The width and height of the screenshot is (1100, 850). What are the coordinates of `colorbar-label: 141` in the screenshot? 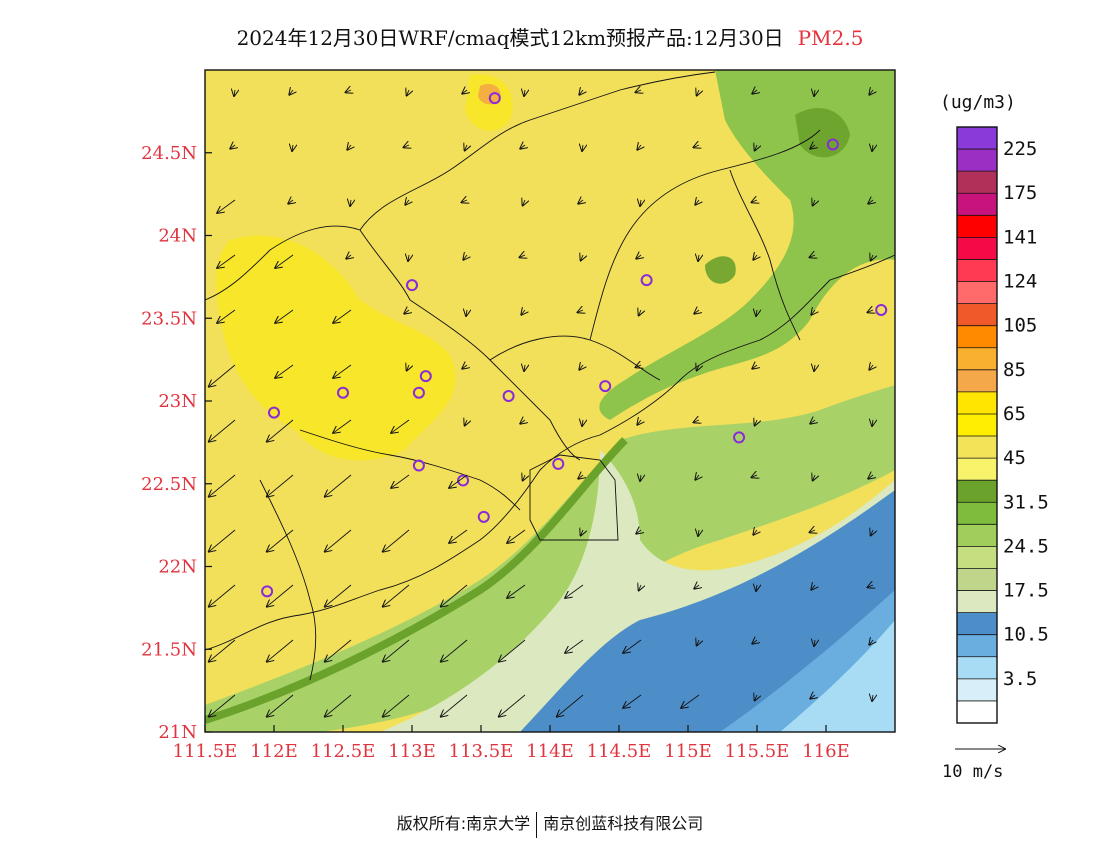 It's located at (1020, 237).